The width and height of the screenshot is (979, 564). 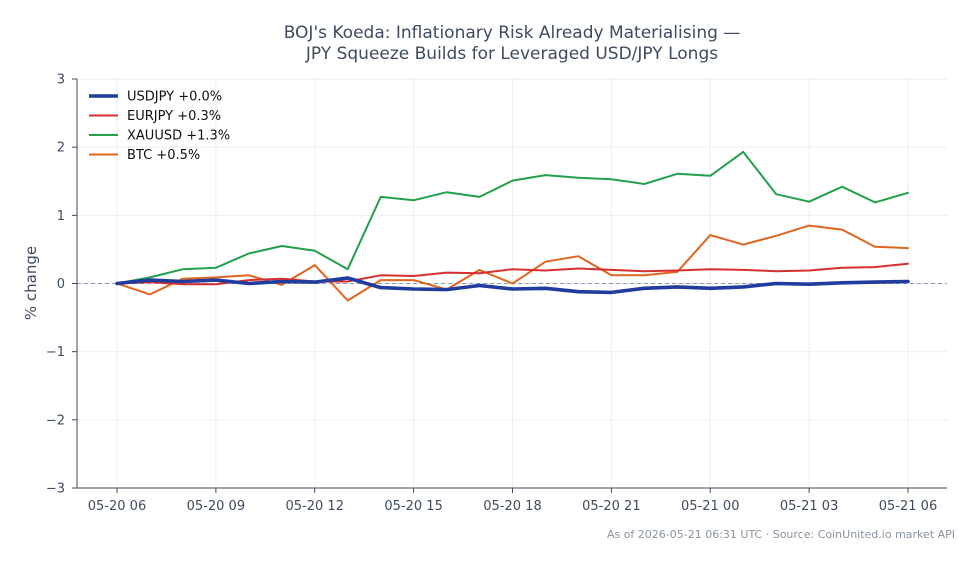 I want to click on legend-label: XAUUSD +1.3%, so click(x=178, y=136).